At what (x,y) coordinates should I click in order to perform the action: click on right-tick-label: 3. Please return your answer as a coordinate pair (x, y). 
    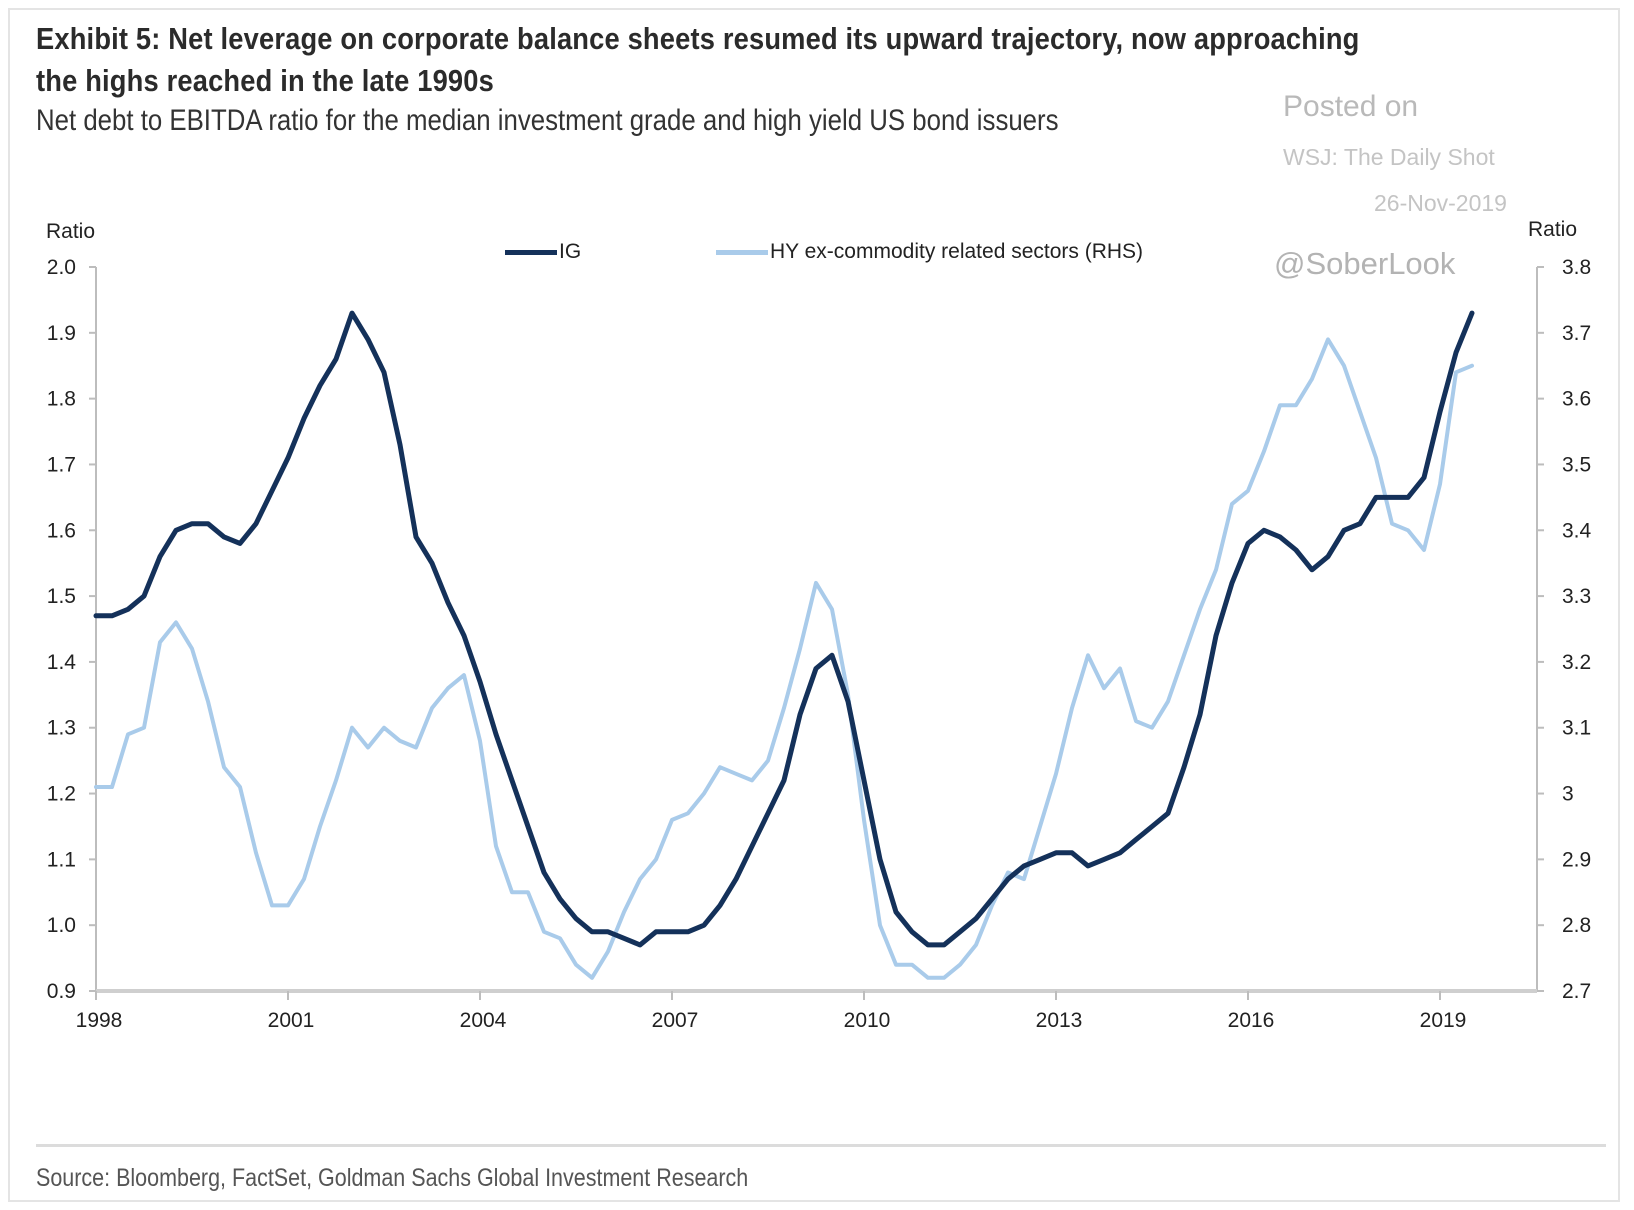
    Looking at the image, I should click on (1568, 794).